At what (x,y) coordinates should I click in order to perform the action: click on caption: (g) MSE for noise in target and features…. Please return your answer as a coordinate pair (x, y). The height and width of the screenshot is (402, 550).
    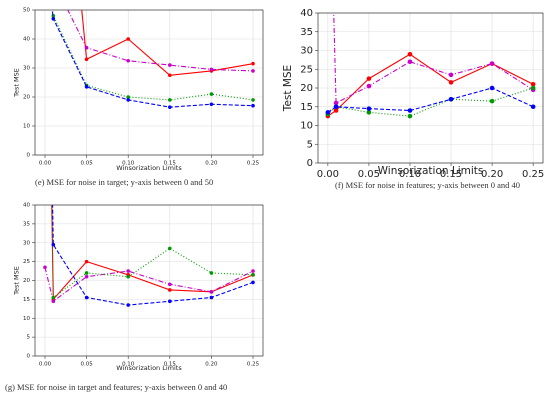
    Looking at the image, I should click on (116, 387).